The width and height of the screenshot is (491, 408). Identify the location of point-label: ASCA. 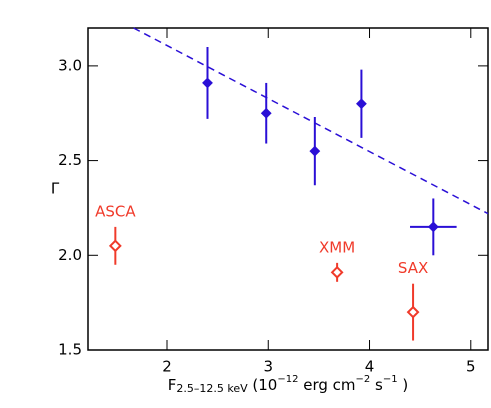
(115, 211).